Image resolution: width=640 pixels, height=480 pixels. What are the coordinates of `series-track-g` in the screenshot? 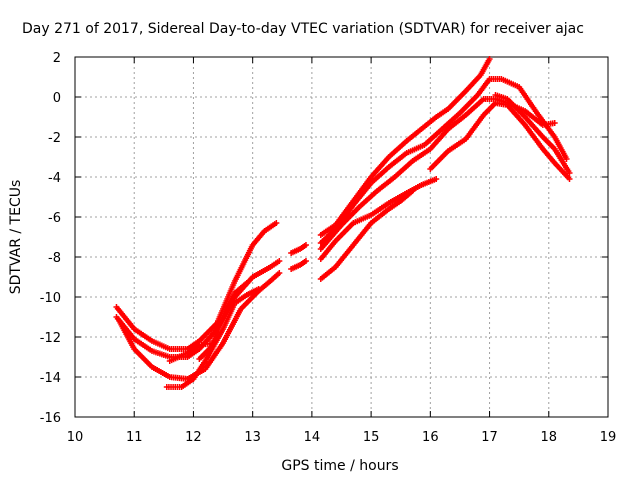 It's located at (298, 249).